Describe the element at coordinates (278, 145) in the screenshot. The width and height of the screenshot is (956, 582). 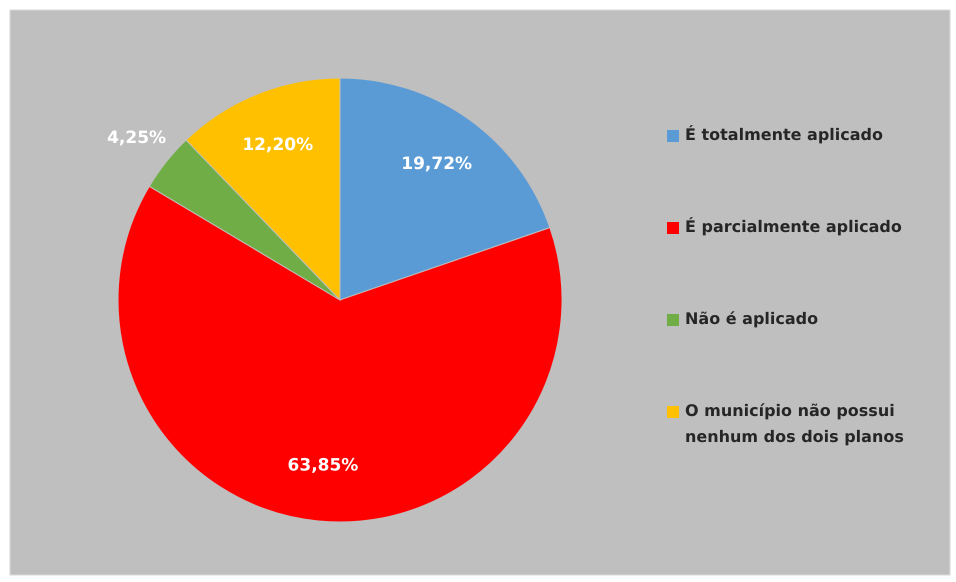
I see `data-label: 12,20%` at that location.